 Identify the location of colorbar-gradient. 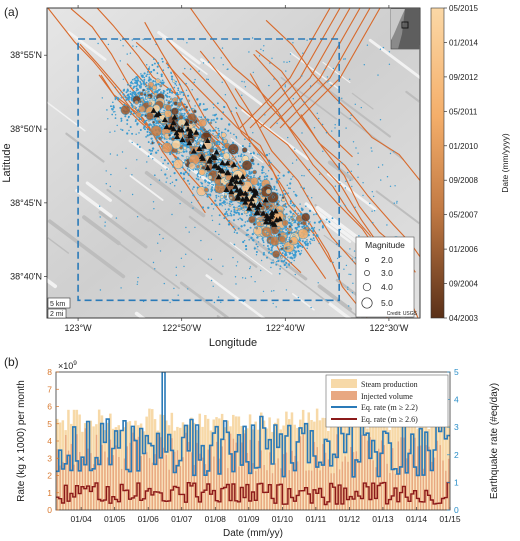
(437, 163).